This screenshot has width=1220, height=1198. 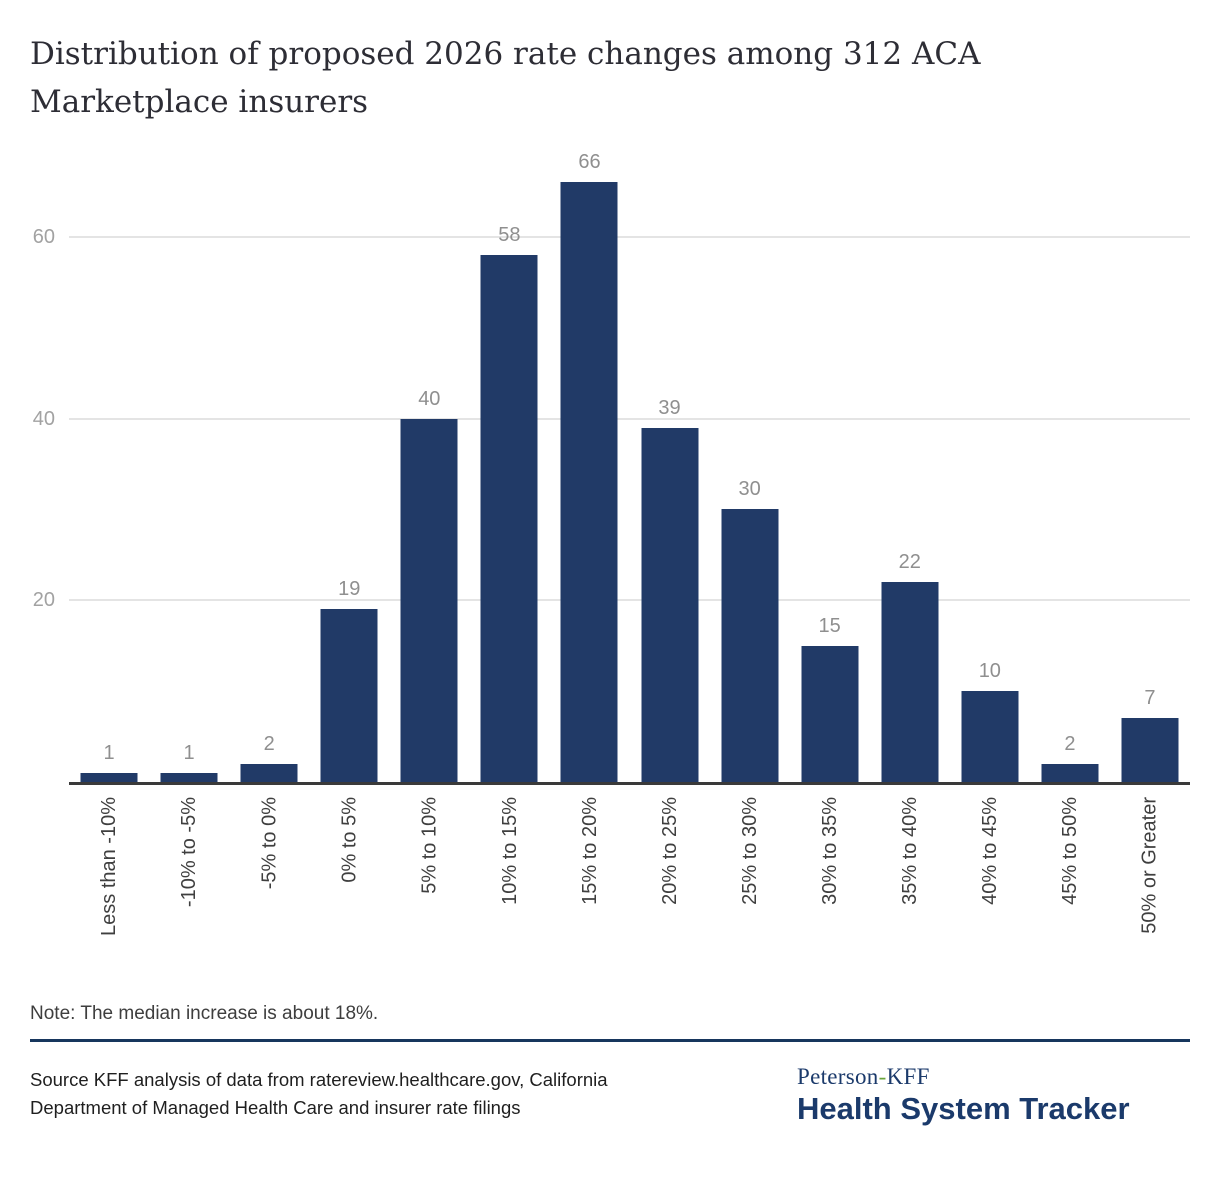 I want to click on x-tick-label: -10% to -5%, so click(x=189, y=852).